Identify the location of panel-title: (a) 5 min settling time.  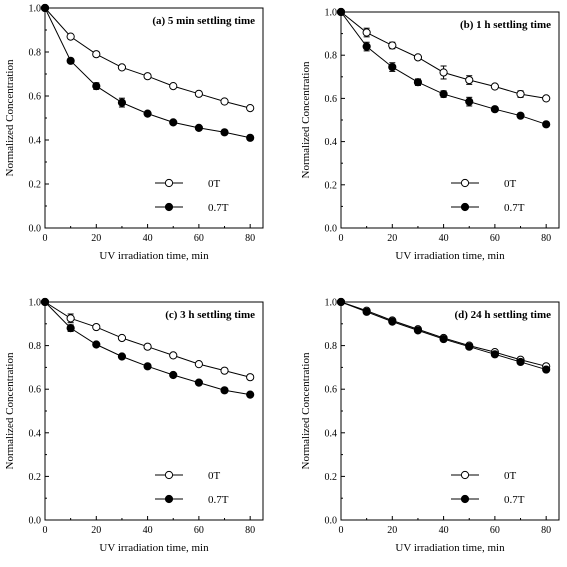
(203, 21).